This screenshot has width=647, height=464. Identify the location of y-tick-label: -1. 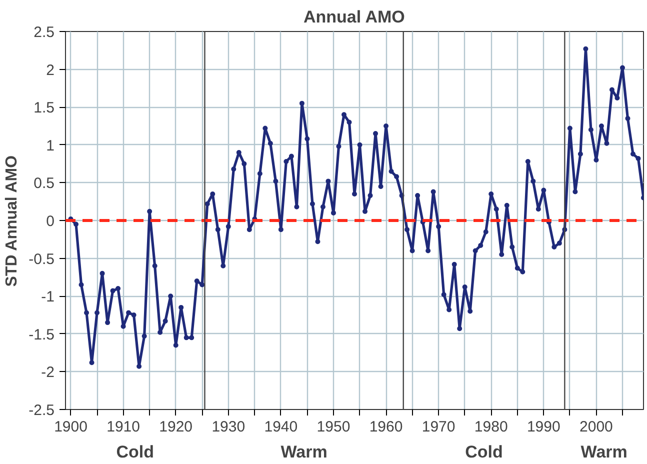
(48, 297).